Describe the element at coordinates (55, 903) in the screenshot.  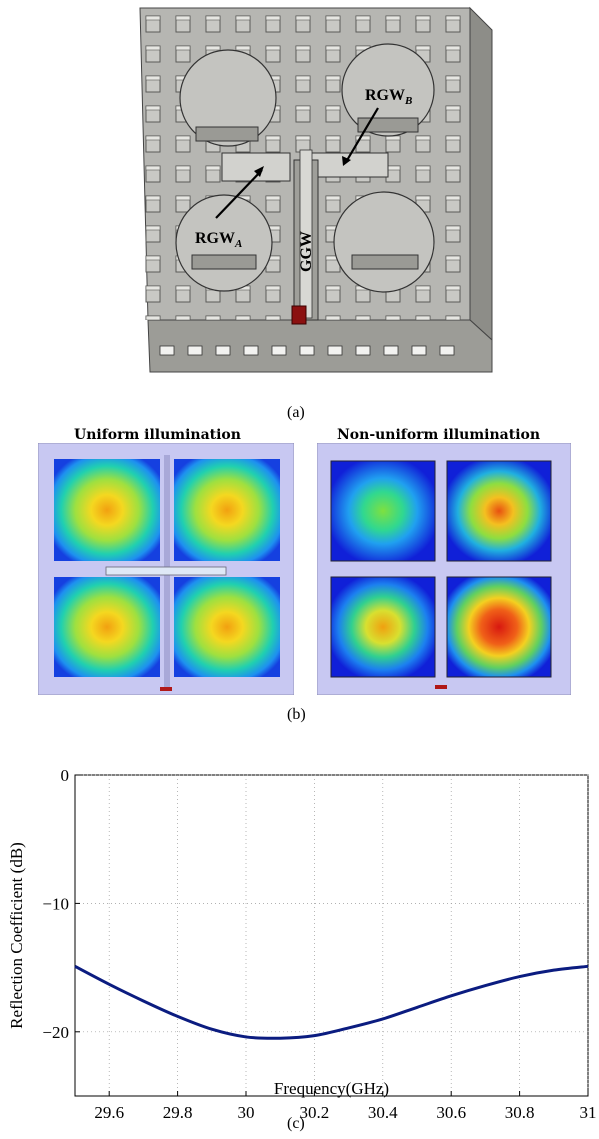
I see `y-tick-label: −10` at that location.